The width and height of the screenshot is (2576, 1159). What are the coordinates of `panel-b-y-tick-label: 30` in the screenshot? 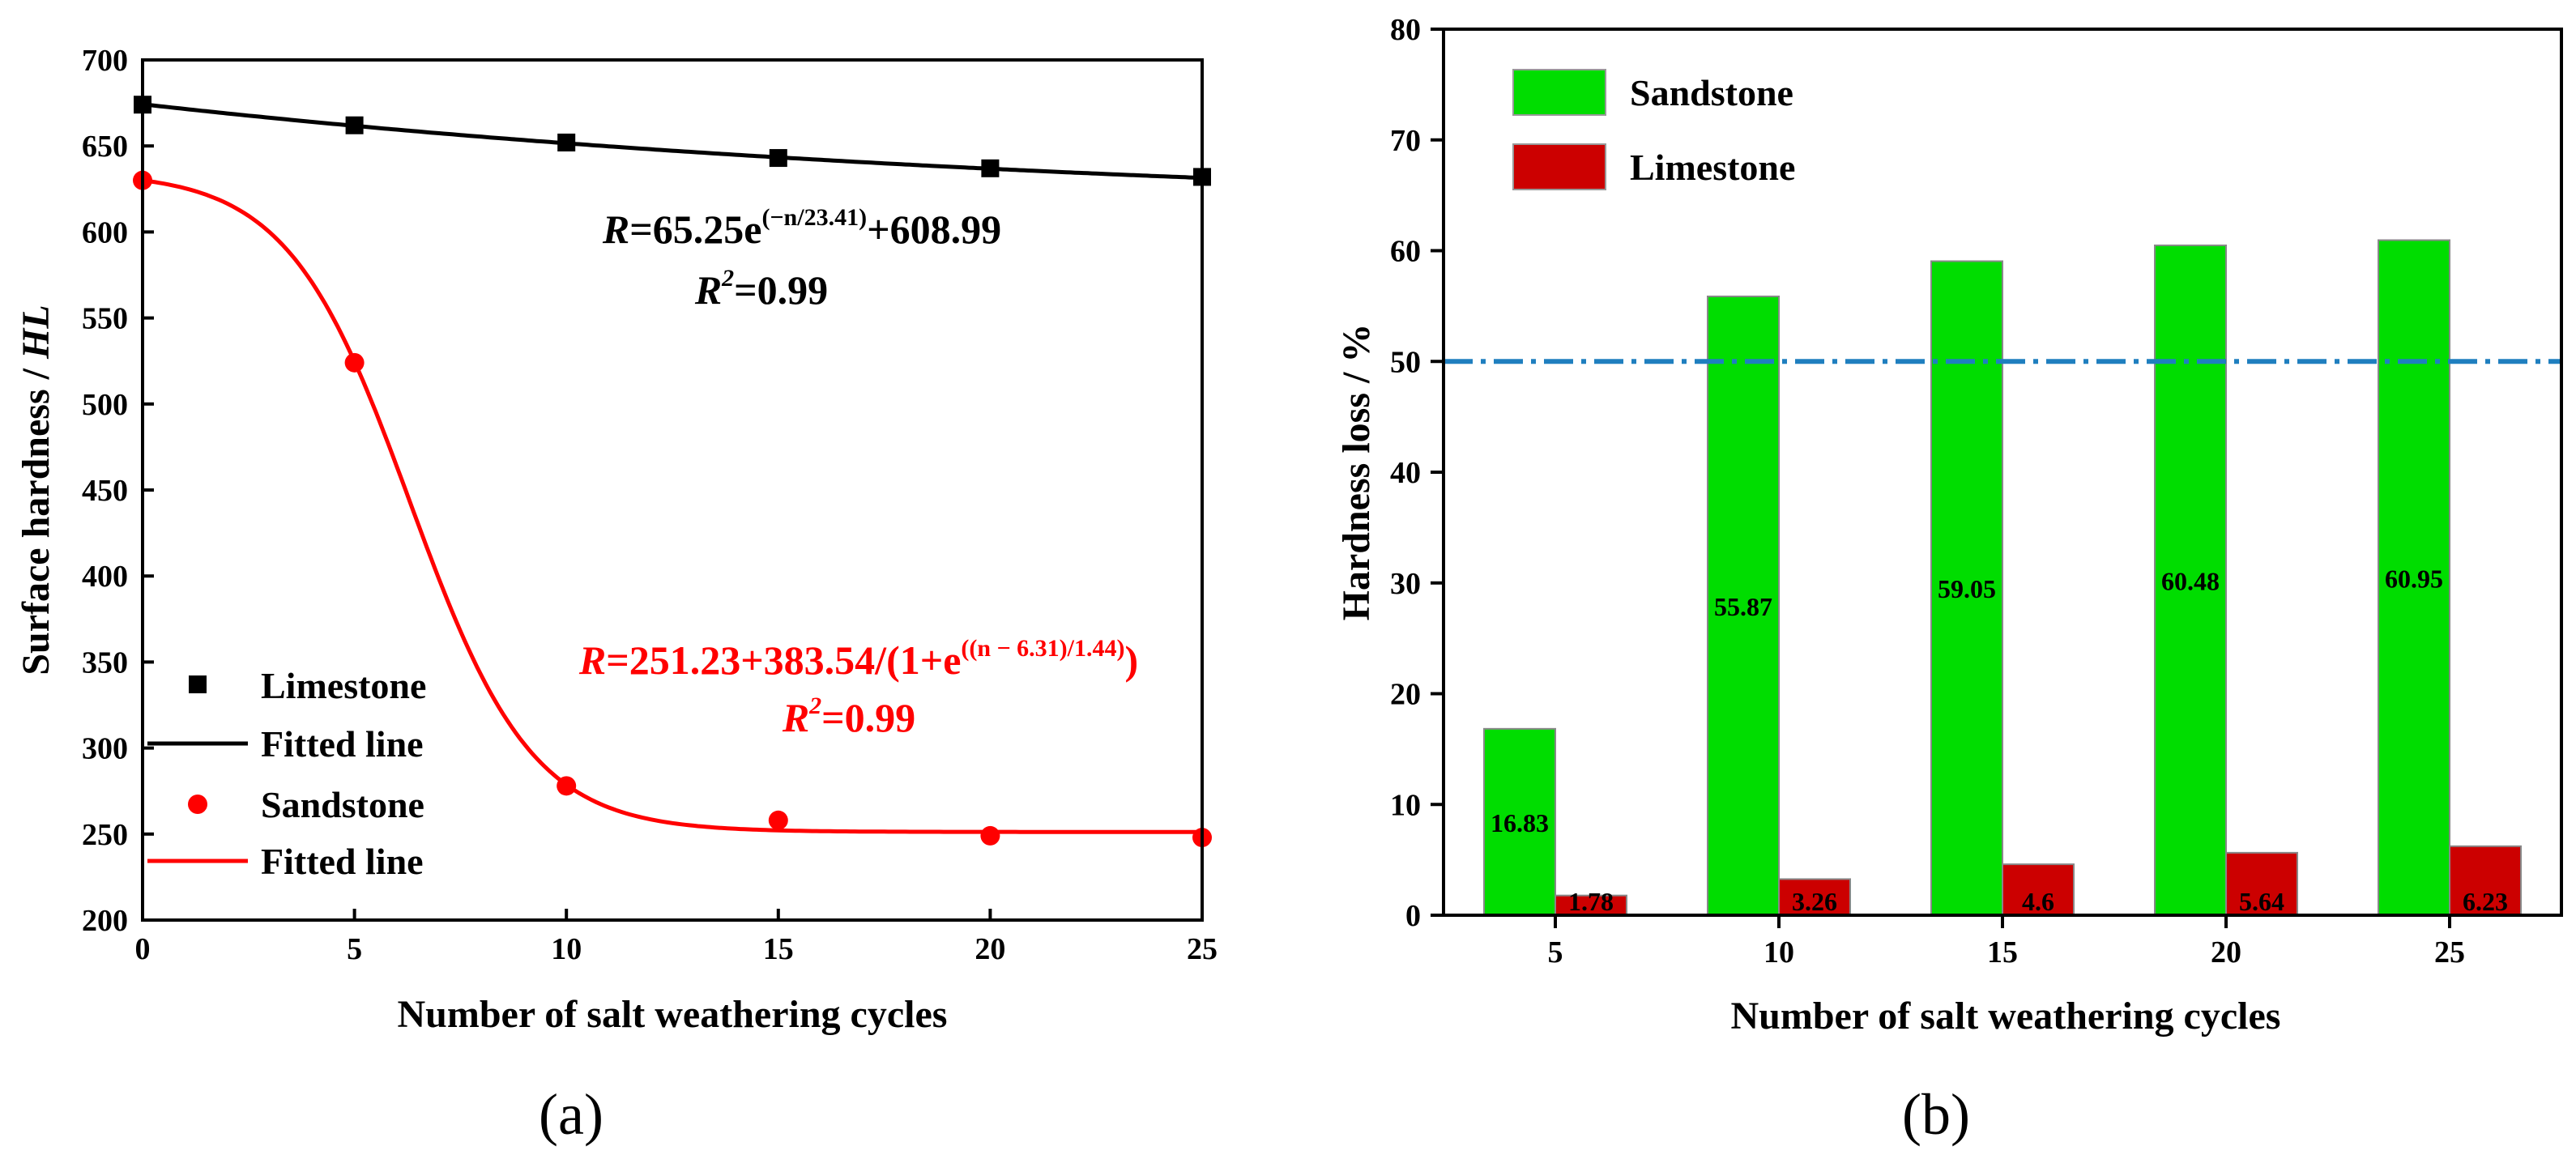 It's located at (1405, 584).